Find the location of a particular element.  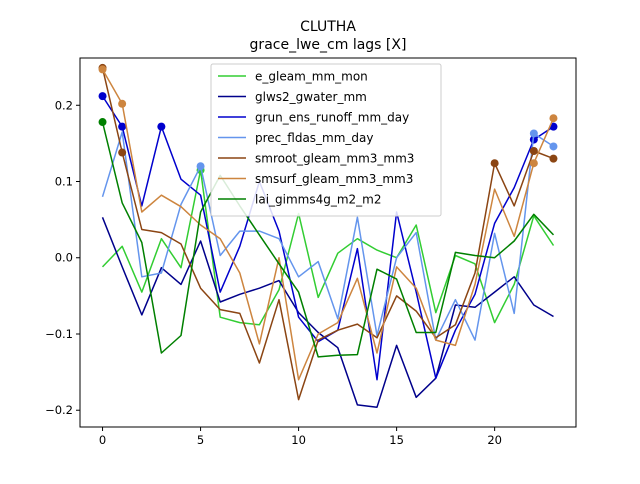

x-tick-label: 0 is located at coordinates (102, 440).